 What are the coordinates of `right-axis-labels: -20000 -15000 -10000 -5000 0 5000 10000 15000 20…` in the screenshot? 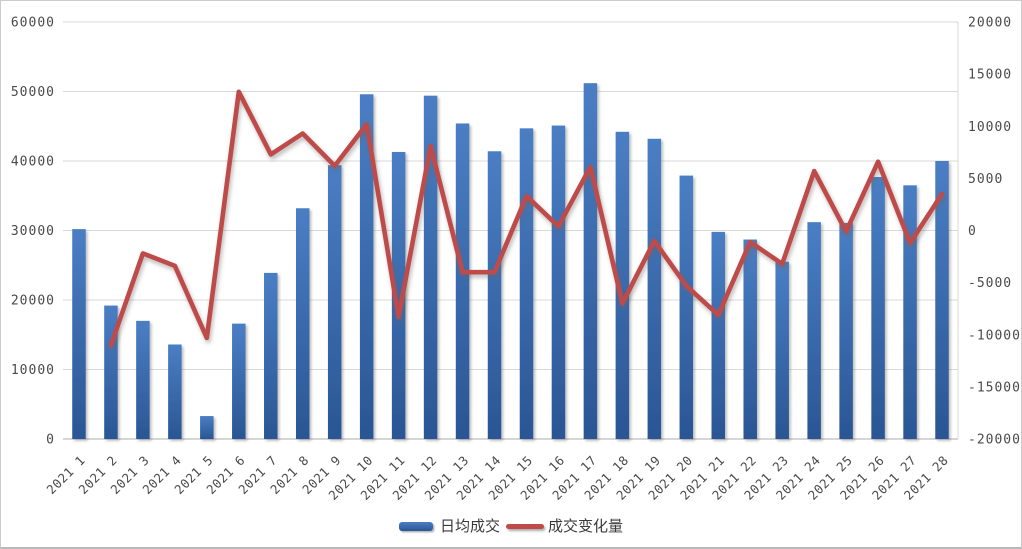 It's located at (994, 232).